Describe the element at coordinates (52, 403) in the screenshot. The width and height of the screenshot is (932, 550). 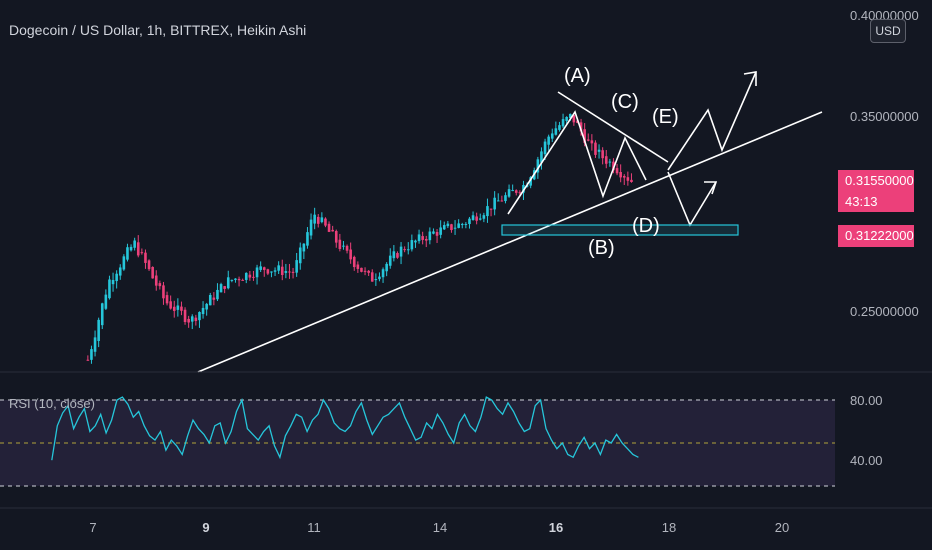
I see `rsi-indicator-label: RSI (10, close)` at that location.